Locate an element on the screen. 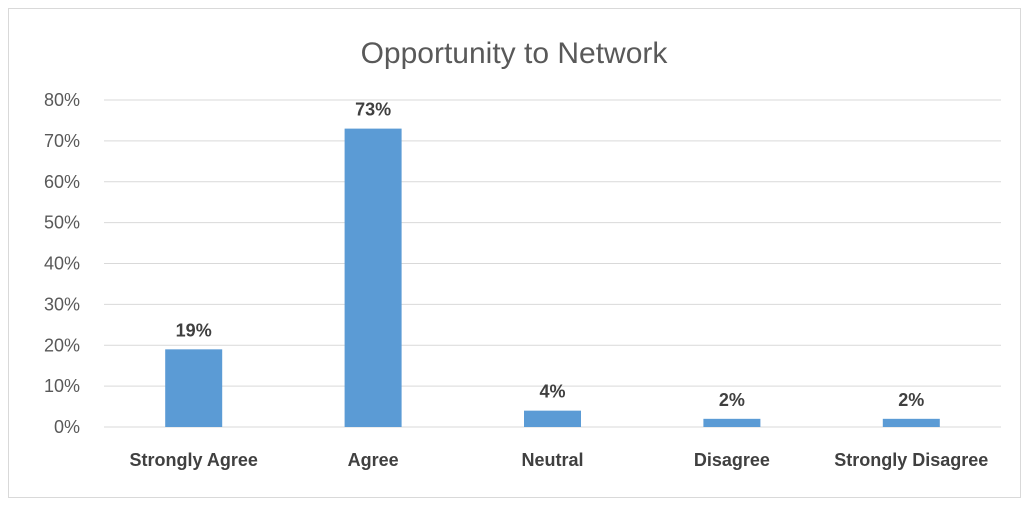 This screenshot has width=1029, height=506. chart-title: Opportunity to Network is located at coordinates (515, 53).